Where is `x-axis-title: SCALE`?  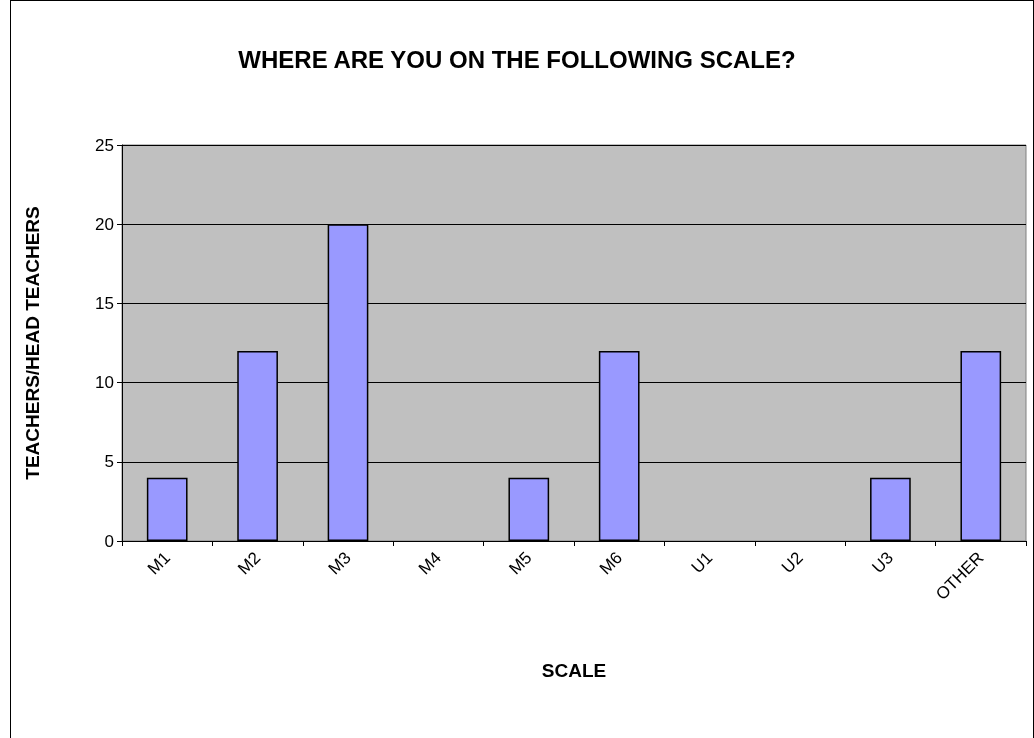 x-axis-title: SCALE is located at coordinates (574, 670).